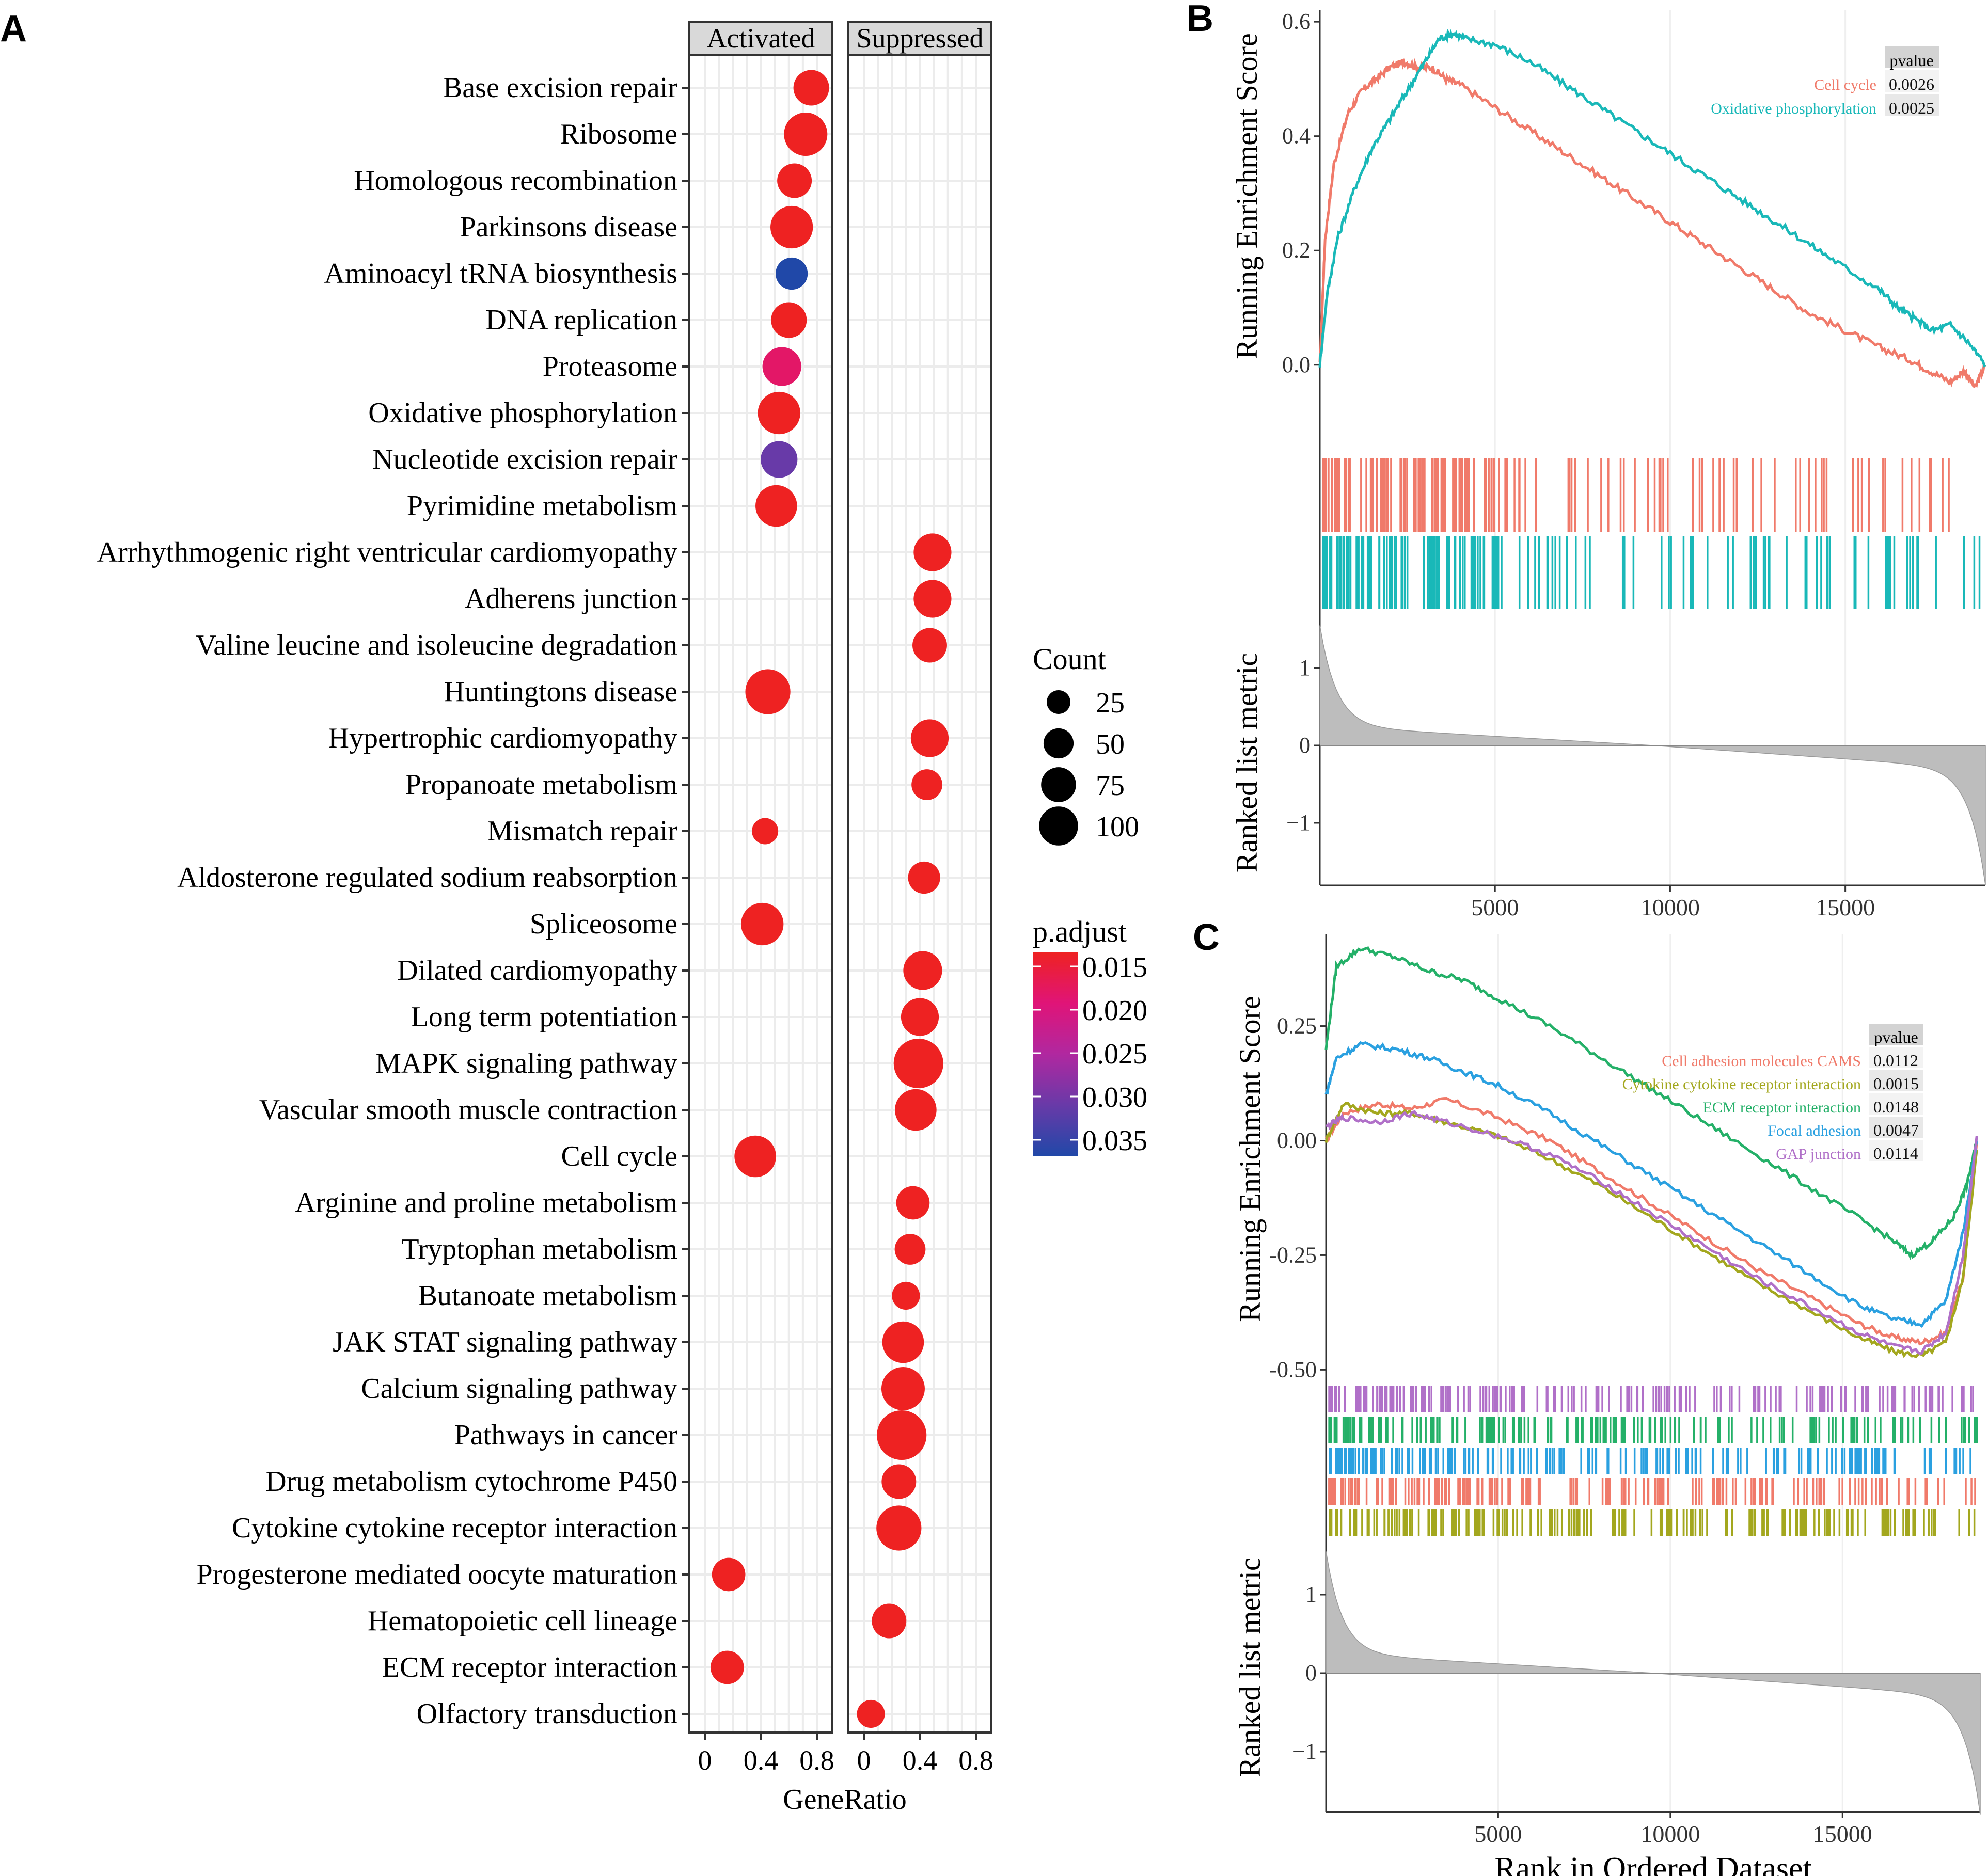 The image size is (1988, 1876). I want to click on pathway-label: Parkinsons disease, so click(568, 227).